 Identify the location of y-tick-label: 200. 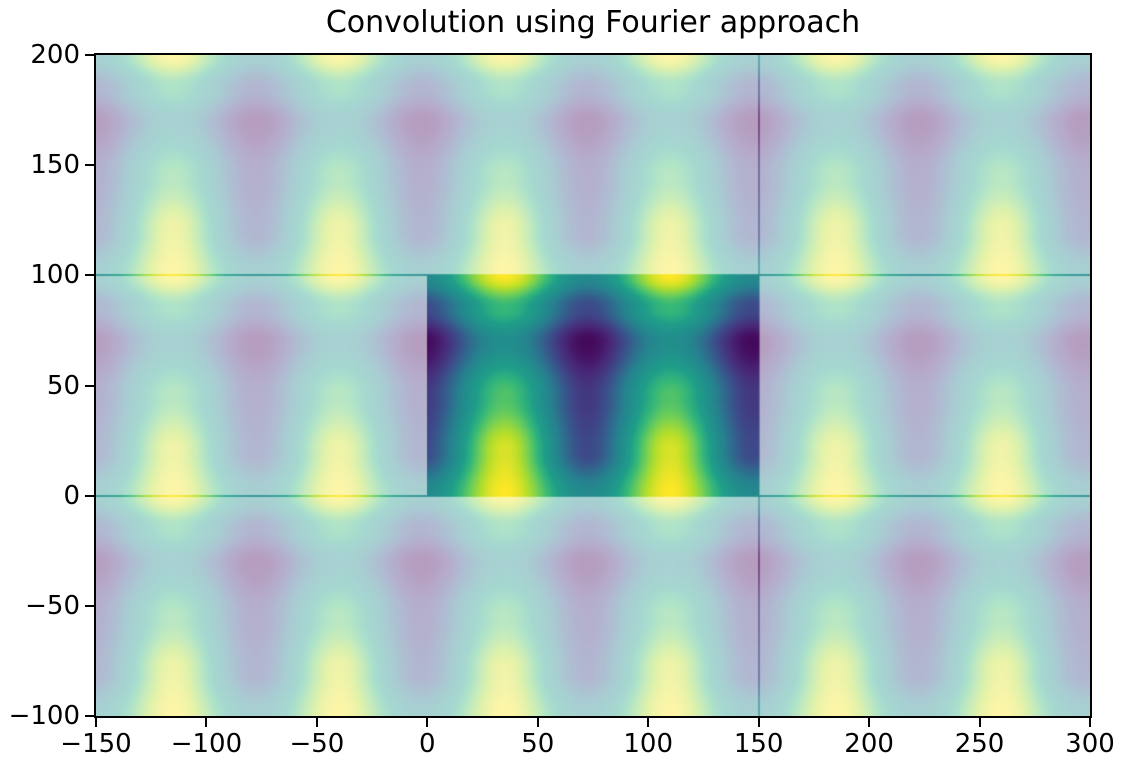
(55, 55).